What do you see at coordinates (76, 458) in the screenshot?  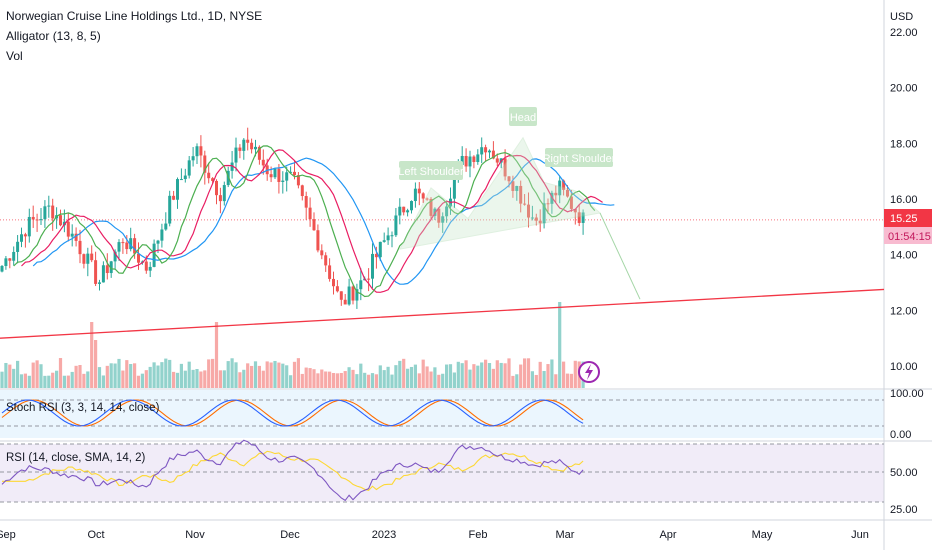 I see `rsi-label: RSI (14, close, SMA, 14, 2)` at bounding box center [76, 458].